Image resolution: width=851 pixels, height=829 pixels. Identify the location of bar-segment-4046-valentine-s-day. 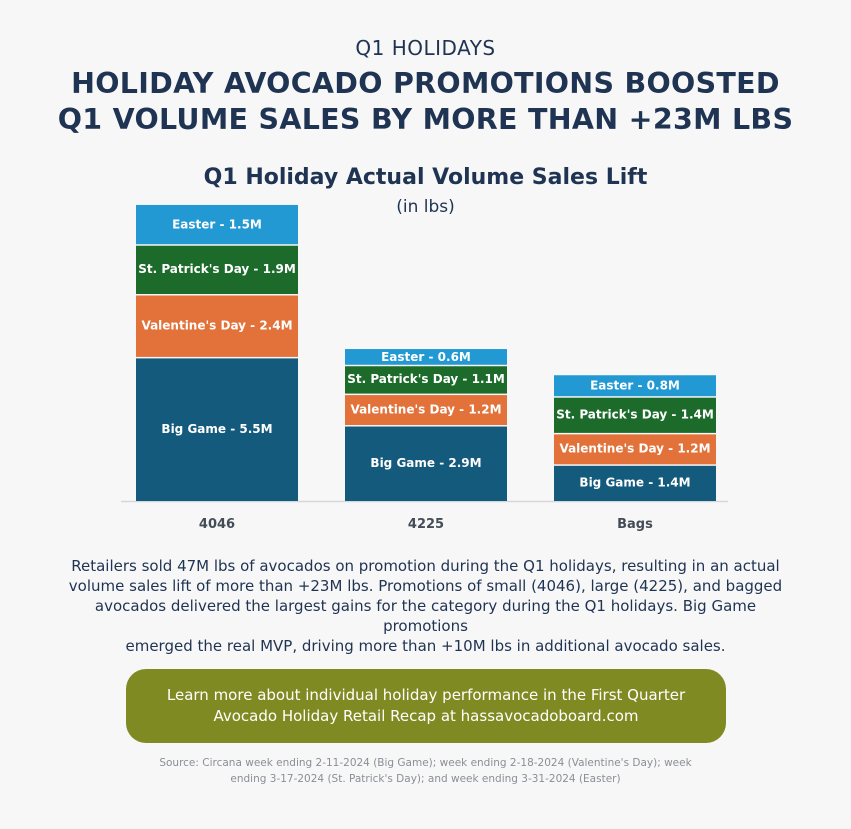
(217, 326).